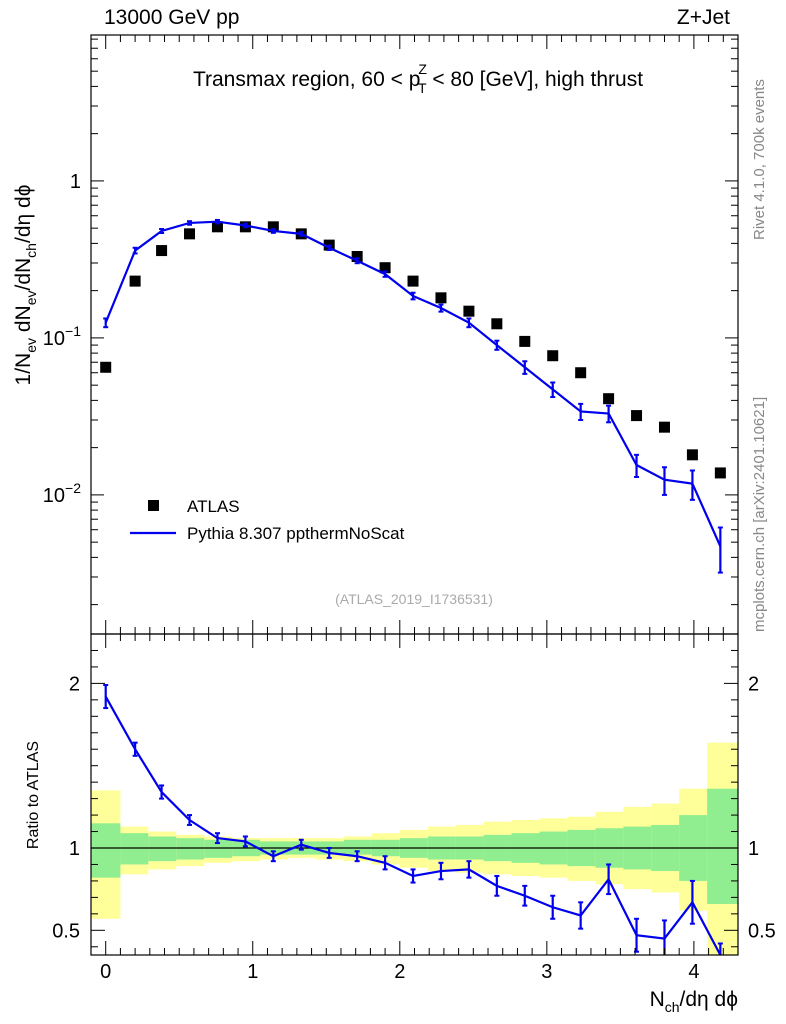 Image resolution: width=786 pixels, height=1024 pixels. I want to click on rivet-label: Rivet 4.1.0, 700k events, so click(759, 159).